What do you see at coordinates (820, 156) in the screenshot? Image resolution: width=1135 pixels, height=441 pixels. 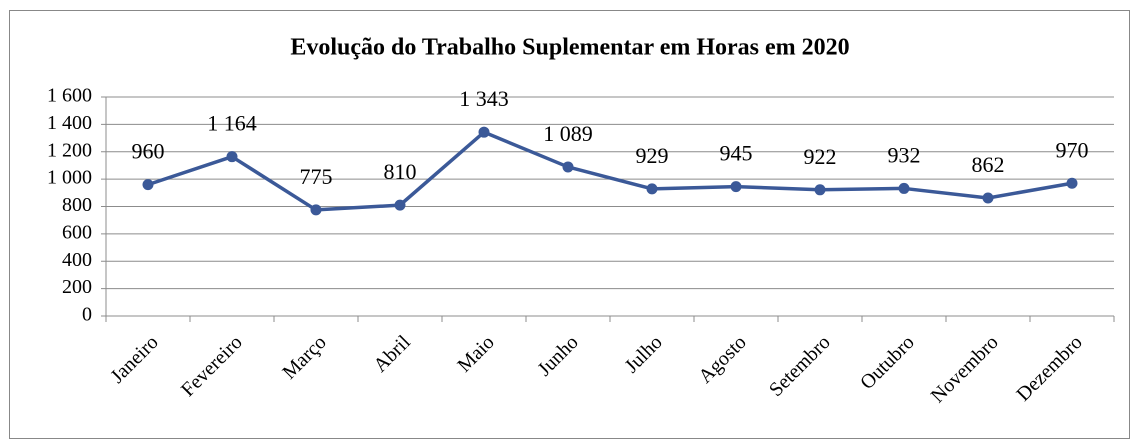 I see `data-label: 922` at bounding box center [820, 156].